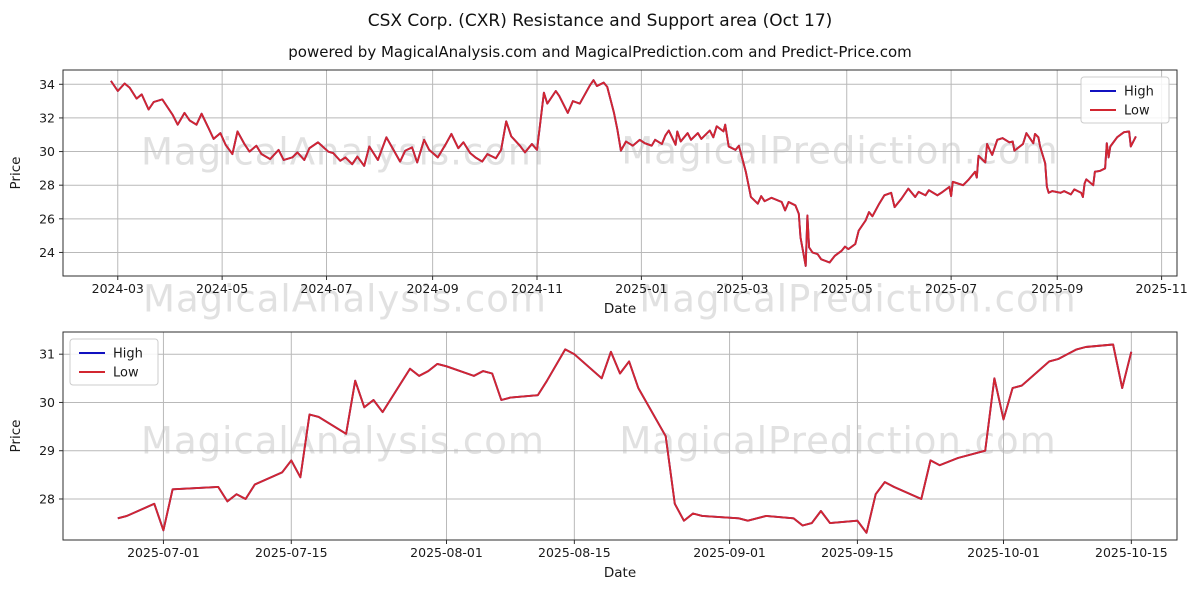  What do you see at coordinates (729, 552) in the screenshot?
I see `x-tick-label: 2025-09-01` at bounding box center [729, 552].